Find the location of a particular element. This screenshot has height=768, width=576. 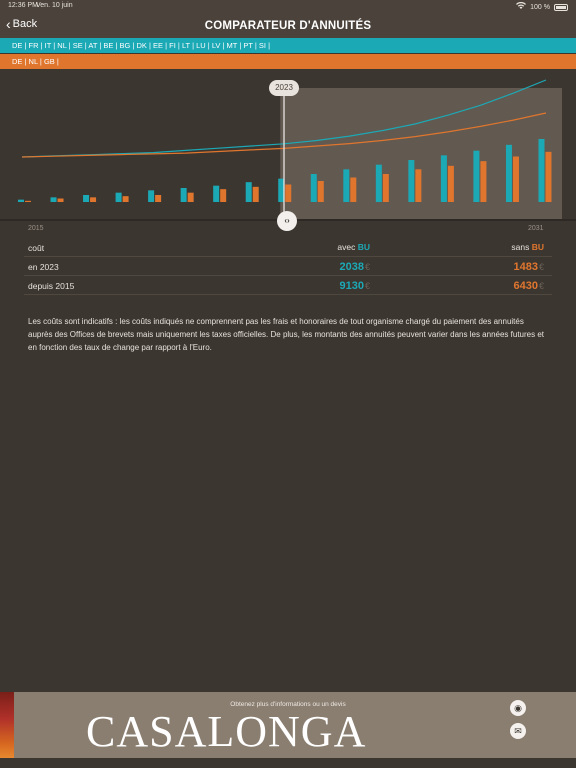

bar-sans-2030 is located at coordinates (515, 179).